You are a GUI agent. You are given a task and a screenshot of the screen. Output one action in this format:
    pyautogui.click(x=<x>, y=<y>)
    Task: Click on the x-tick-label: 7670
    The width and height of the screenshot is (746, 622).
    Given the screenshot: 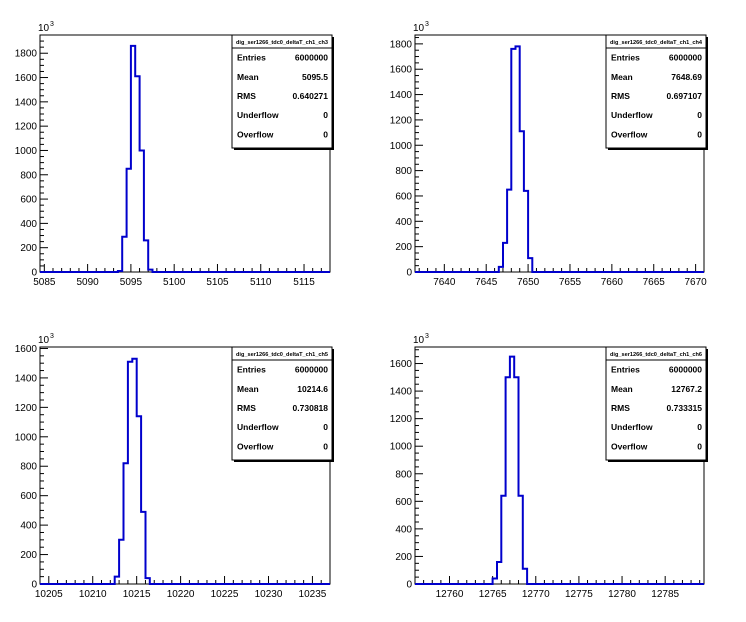 What is the action you would take?
    pyautogui.click(x=695, y=282)
    